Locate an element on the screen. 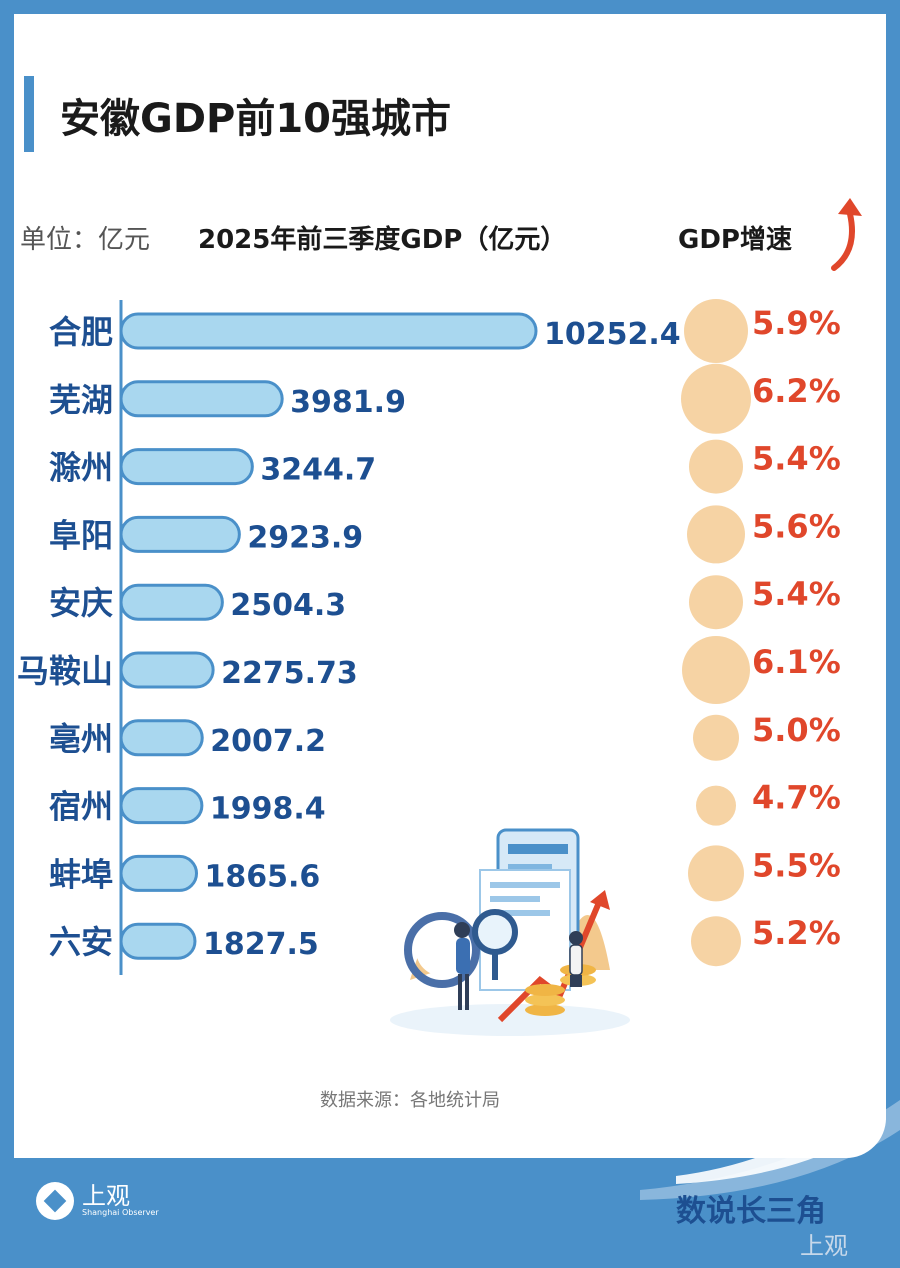  category-label: 亳州 is located at coordinates (81, 739).